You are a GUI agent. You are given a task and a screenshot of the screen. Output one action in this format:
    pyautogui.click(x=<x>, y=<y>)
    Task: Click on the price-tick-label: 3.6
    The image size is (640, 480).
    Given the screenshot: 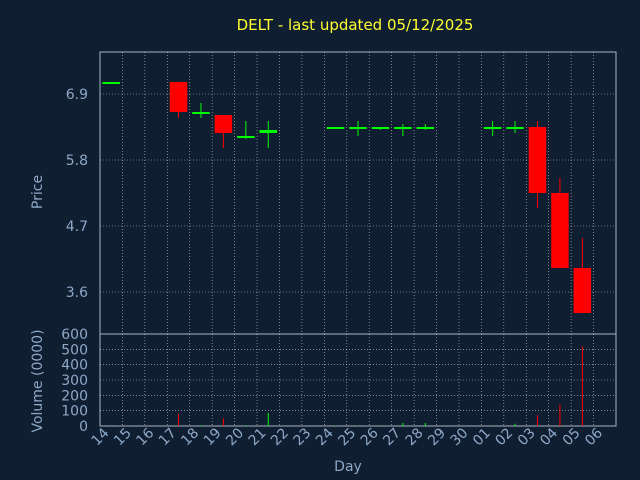 What is the action you would take?
    pyautogui.click(x=77, y=293)
    